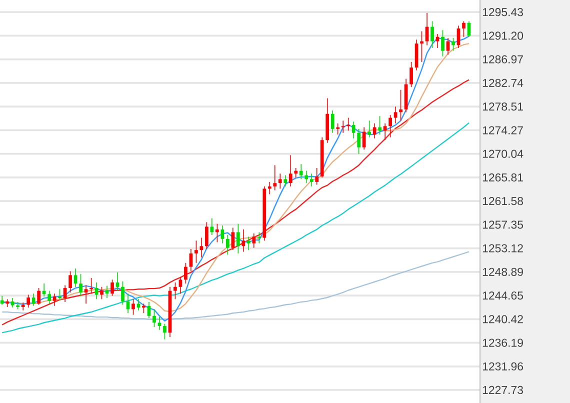 This screenshot has width=570, height=403. Describe the element at coordinates (502, 106) in the screenshot. I see `y-tick-label: 1278.51` at that location.